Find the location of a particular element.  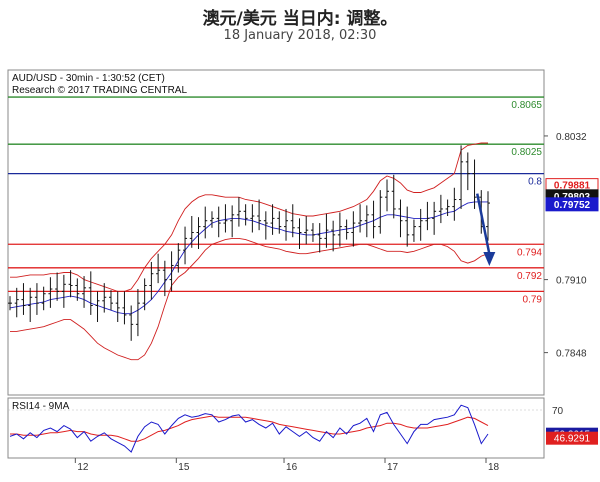

rsi-label: RSI14 - 9MA is located at coordinates (41, 406).